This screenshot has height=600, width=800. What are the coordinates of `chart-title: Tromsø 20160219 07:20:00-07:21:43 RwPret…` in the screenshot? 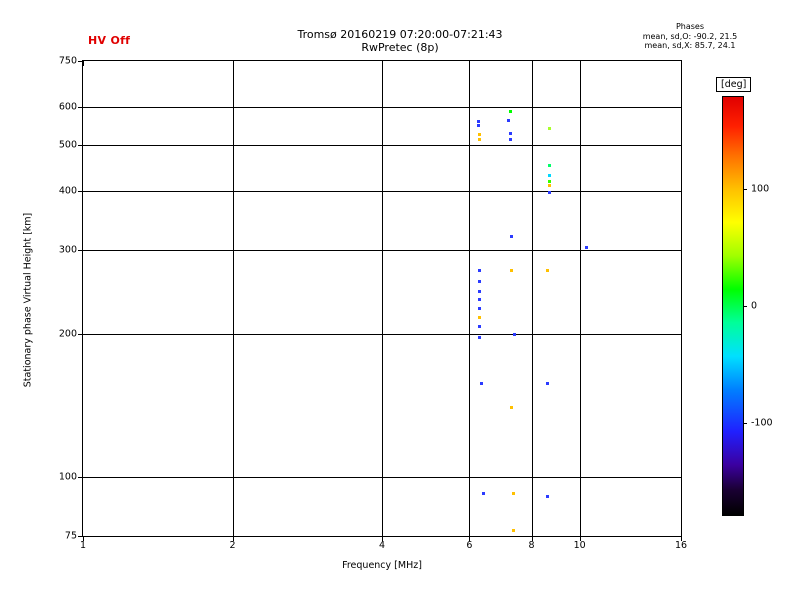 It's located at (400, 41).